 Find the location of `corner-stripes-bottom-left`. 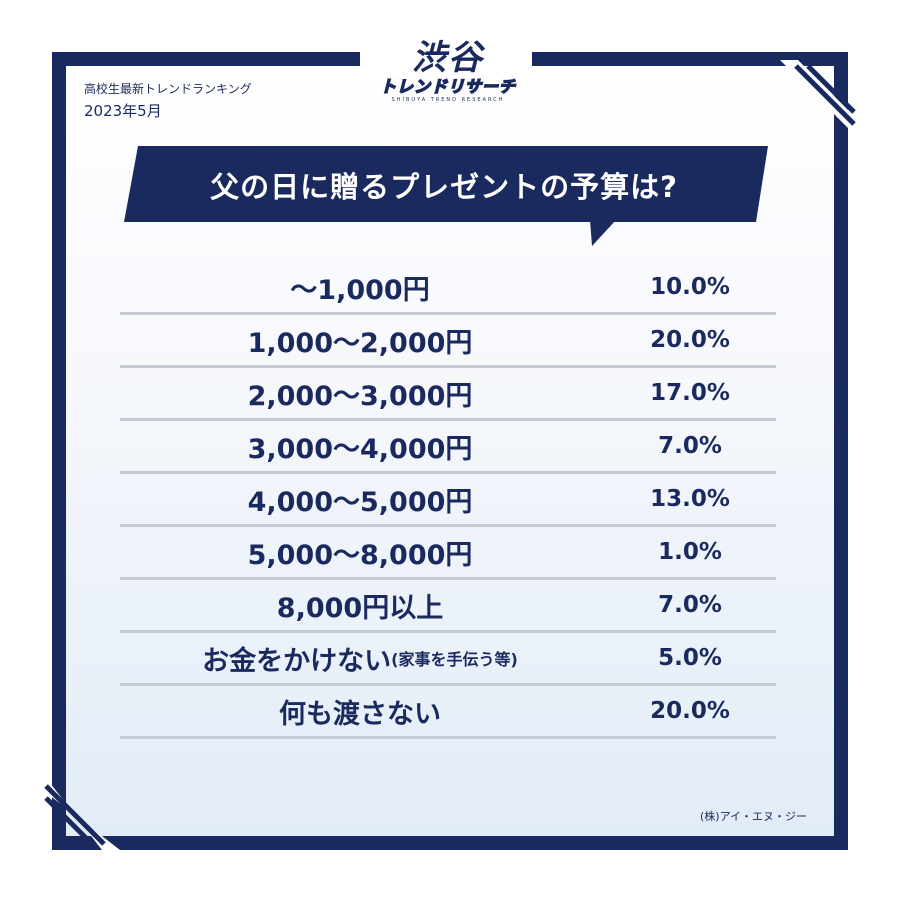

corner-stripes-bottom-left is located at coordinates (80, 810).